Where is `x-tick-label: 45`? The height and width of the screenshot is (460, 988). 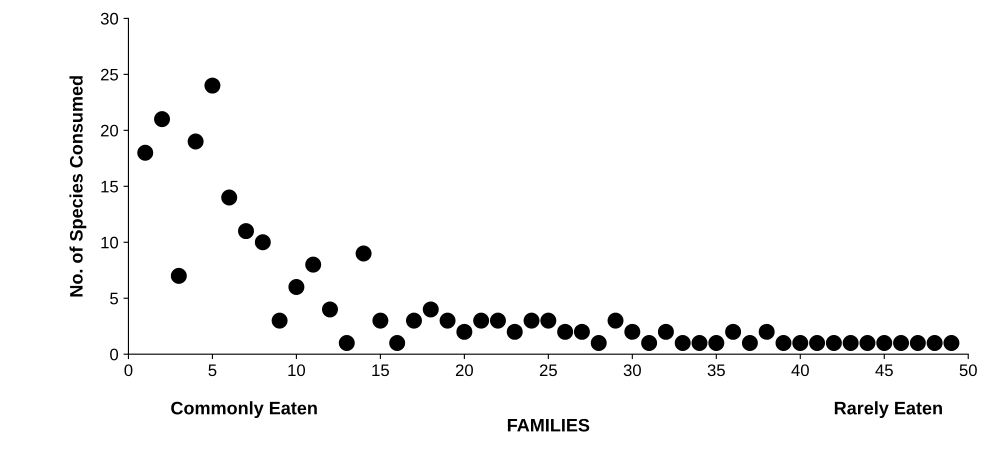
x-tick-label: 45 is located at coordinates (884, 370).